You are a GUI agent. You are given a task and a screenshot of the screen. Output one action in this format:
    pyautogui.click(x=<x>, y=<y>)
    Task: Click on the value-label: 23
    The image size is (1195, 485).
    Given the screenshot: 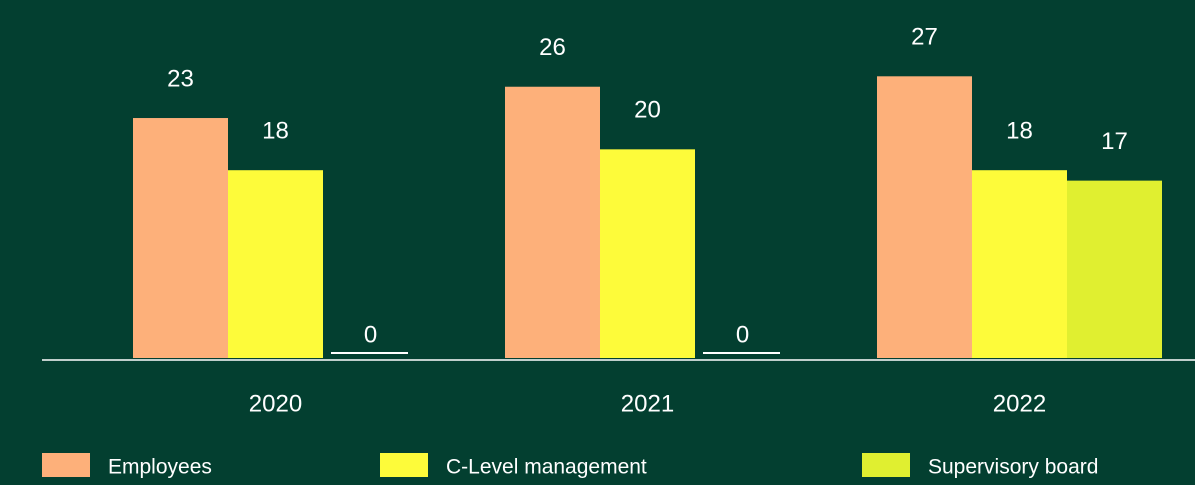 What is the action you would take?
    pyautogui.click(x=180, y=78)
    